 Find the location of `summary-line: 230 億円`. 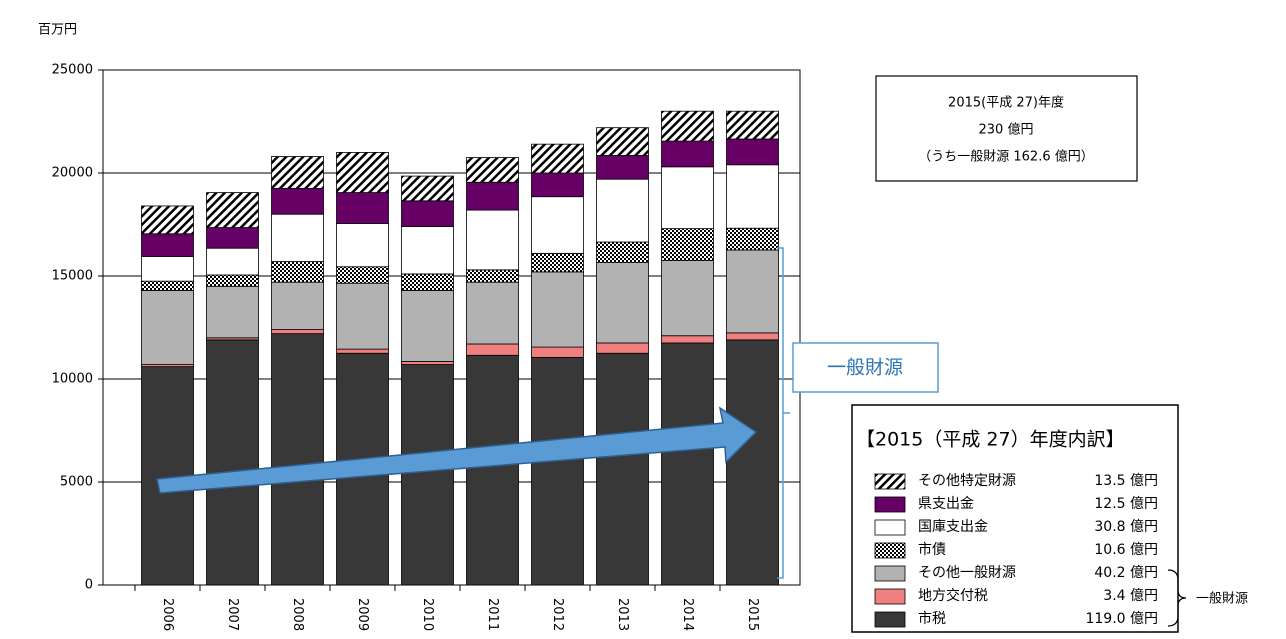

summary-line: 230 億円 is located at coordinates (1006, 130).